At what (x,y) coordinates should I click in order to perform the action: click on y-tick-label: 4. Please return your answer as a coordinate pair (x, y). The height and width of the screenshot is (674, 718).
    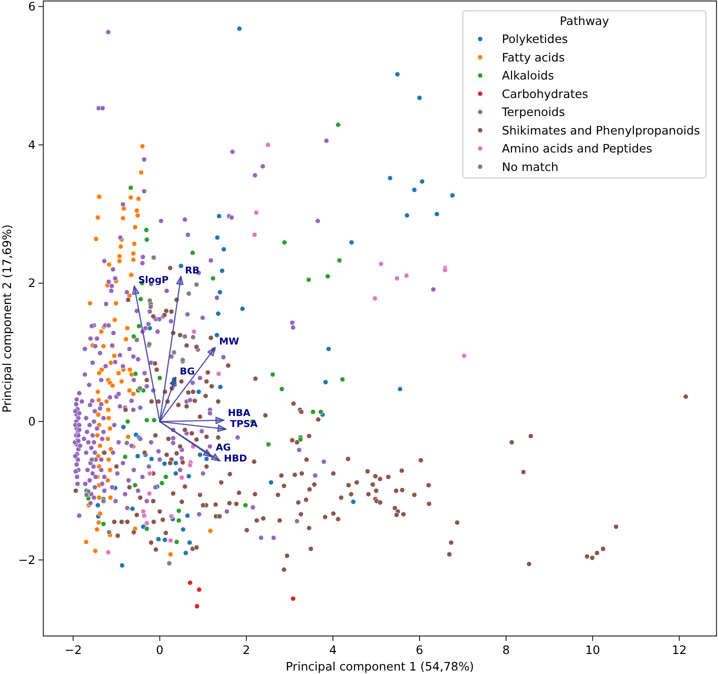
    Looking at the image, I should click on (32, 145).